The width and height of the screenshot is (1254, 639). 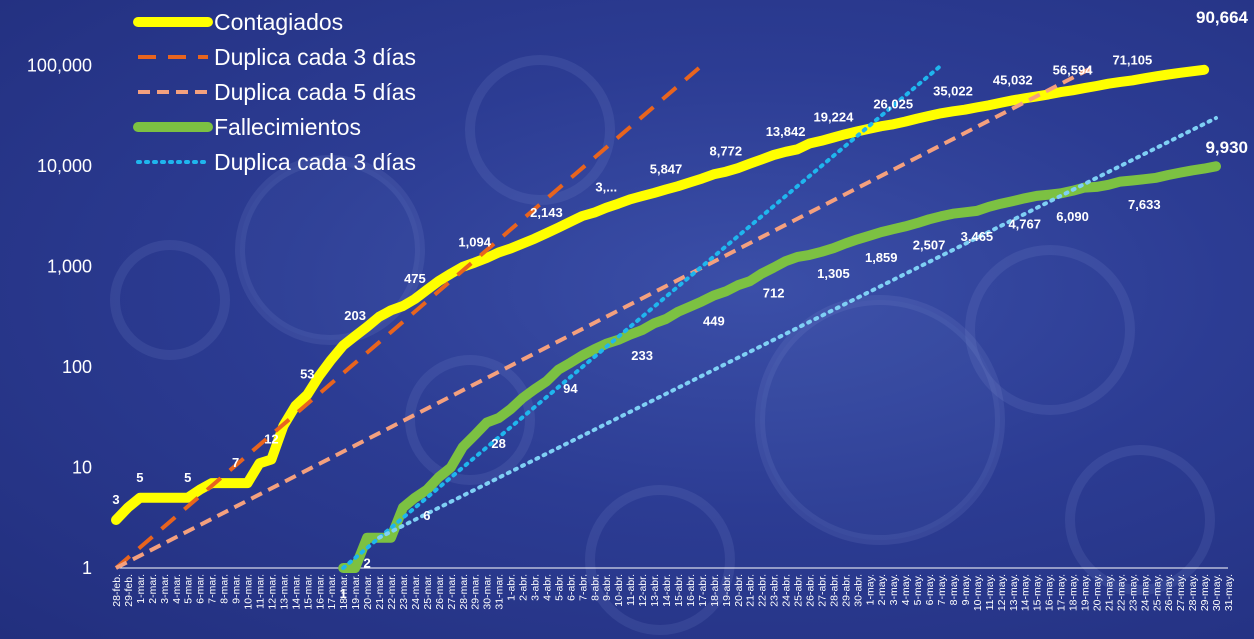 What do you see at coordinates (129, 590) in the screenshot?
I see `x-tick-label: 29-feb.` at bounding box center [129, 590].